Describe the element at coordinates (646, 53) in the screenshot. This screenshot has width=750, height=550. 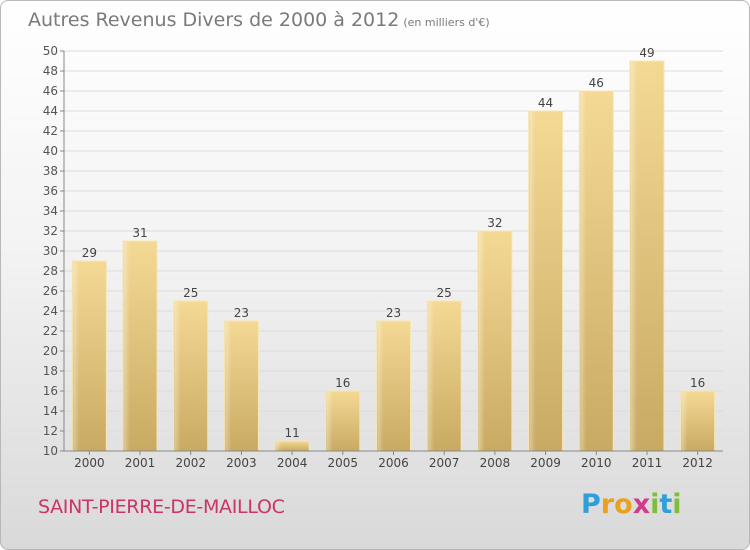
I see `value-label-2011: 49` at that location.